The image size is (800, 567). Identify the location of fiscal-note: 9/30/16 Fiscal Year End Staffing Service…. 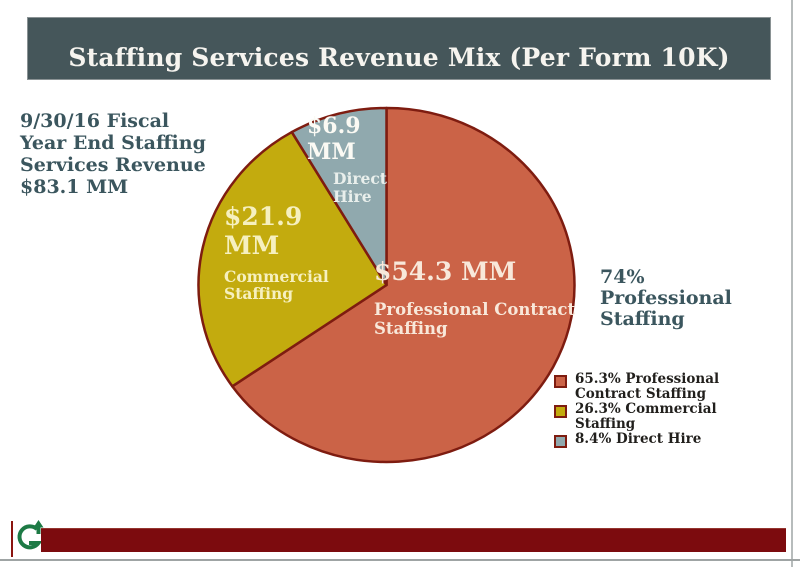
(113, 154).